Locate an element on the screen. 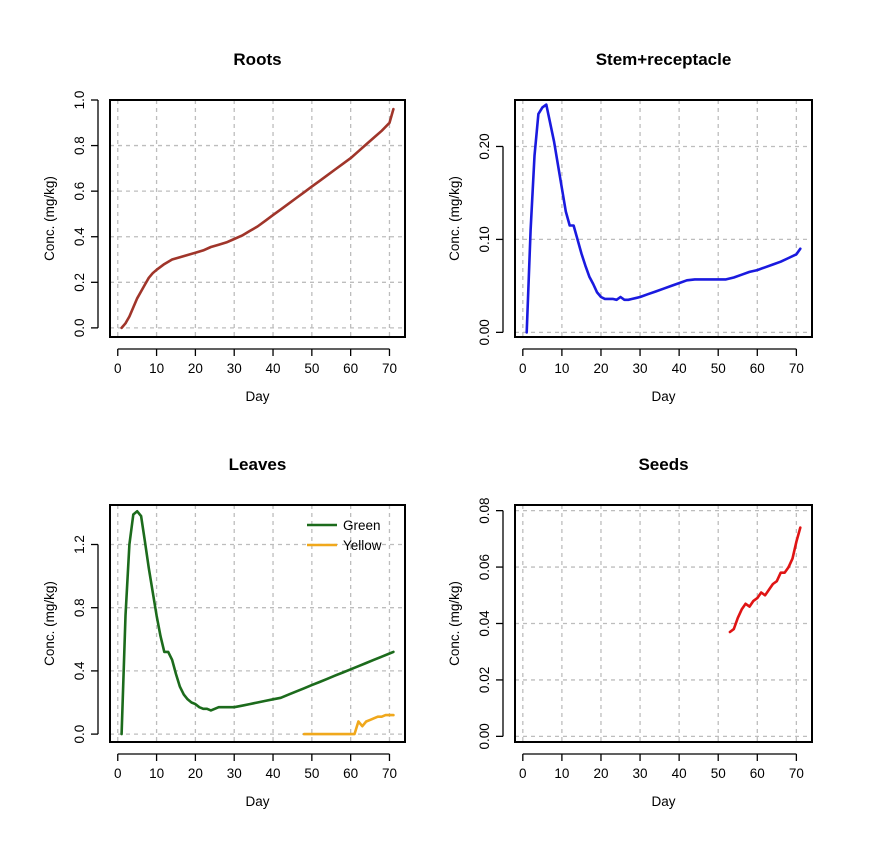 Image resolution: width=875 pixels, height=849 pixels. y-tick-label: 1.0 is located at coordinates (79, 100).